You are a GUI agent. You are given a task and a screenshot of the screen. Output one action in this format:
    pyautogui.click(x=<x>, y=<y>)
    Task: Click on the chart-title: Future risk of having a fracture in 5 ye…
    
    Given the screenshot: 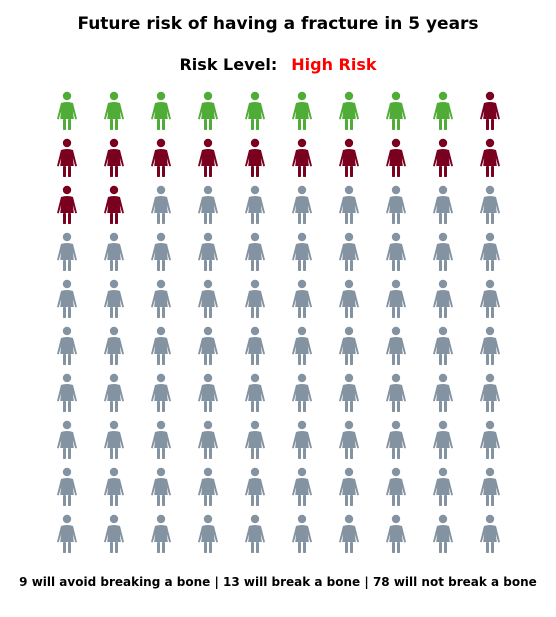 What is the action you would take?
    pyautogui.click(x=278, y=24)
    